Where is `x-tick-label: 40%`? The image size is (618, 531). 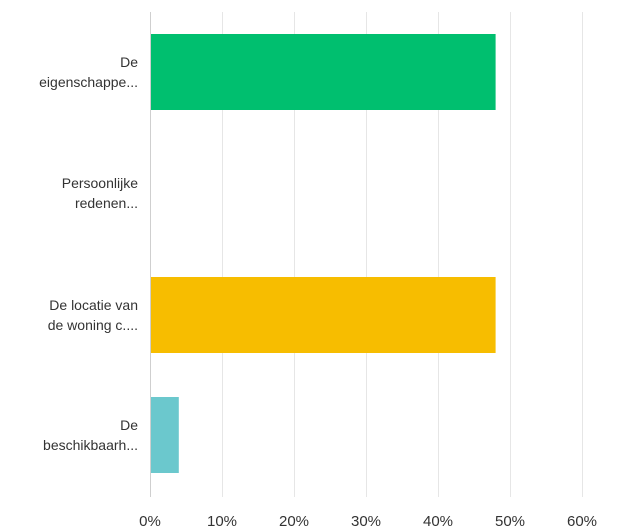
x-tick-label: 40% is located at coordinates (438, 521).